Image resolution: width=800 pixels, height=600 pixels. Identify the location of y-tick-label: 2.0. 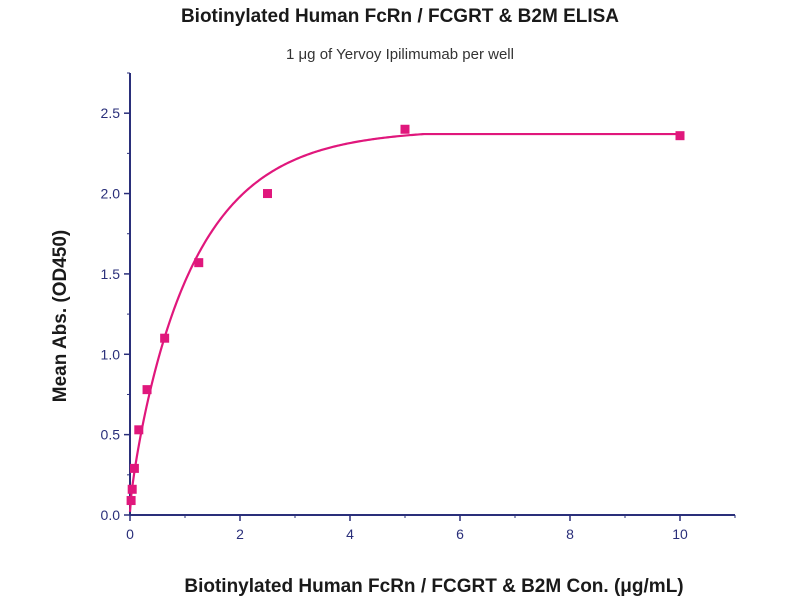
(111, 194).